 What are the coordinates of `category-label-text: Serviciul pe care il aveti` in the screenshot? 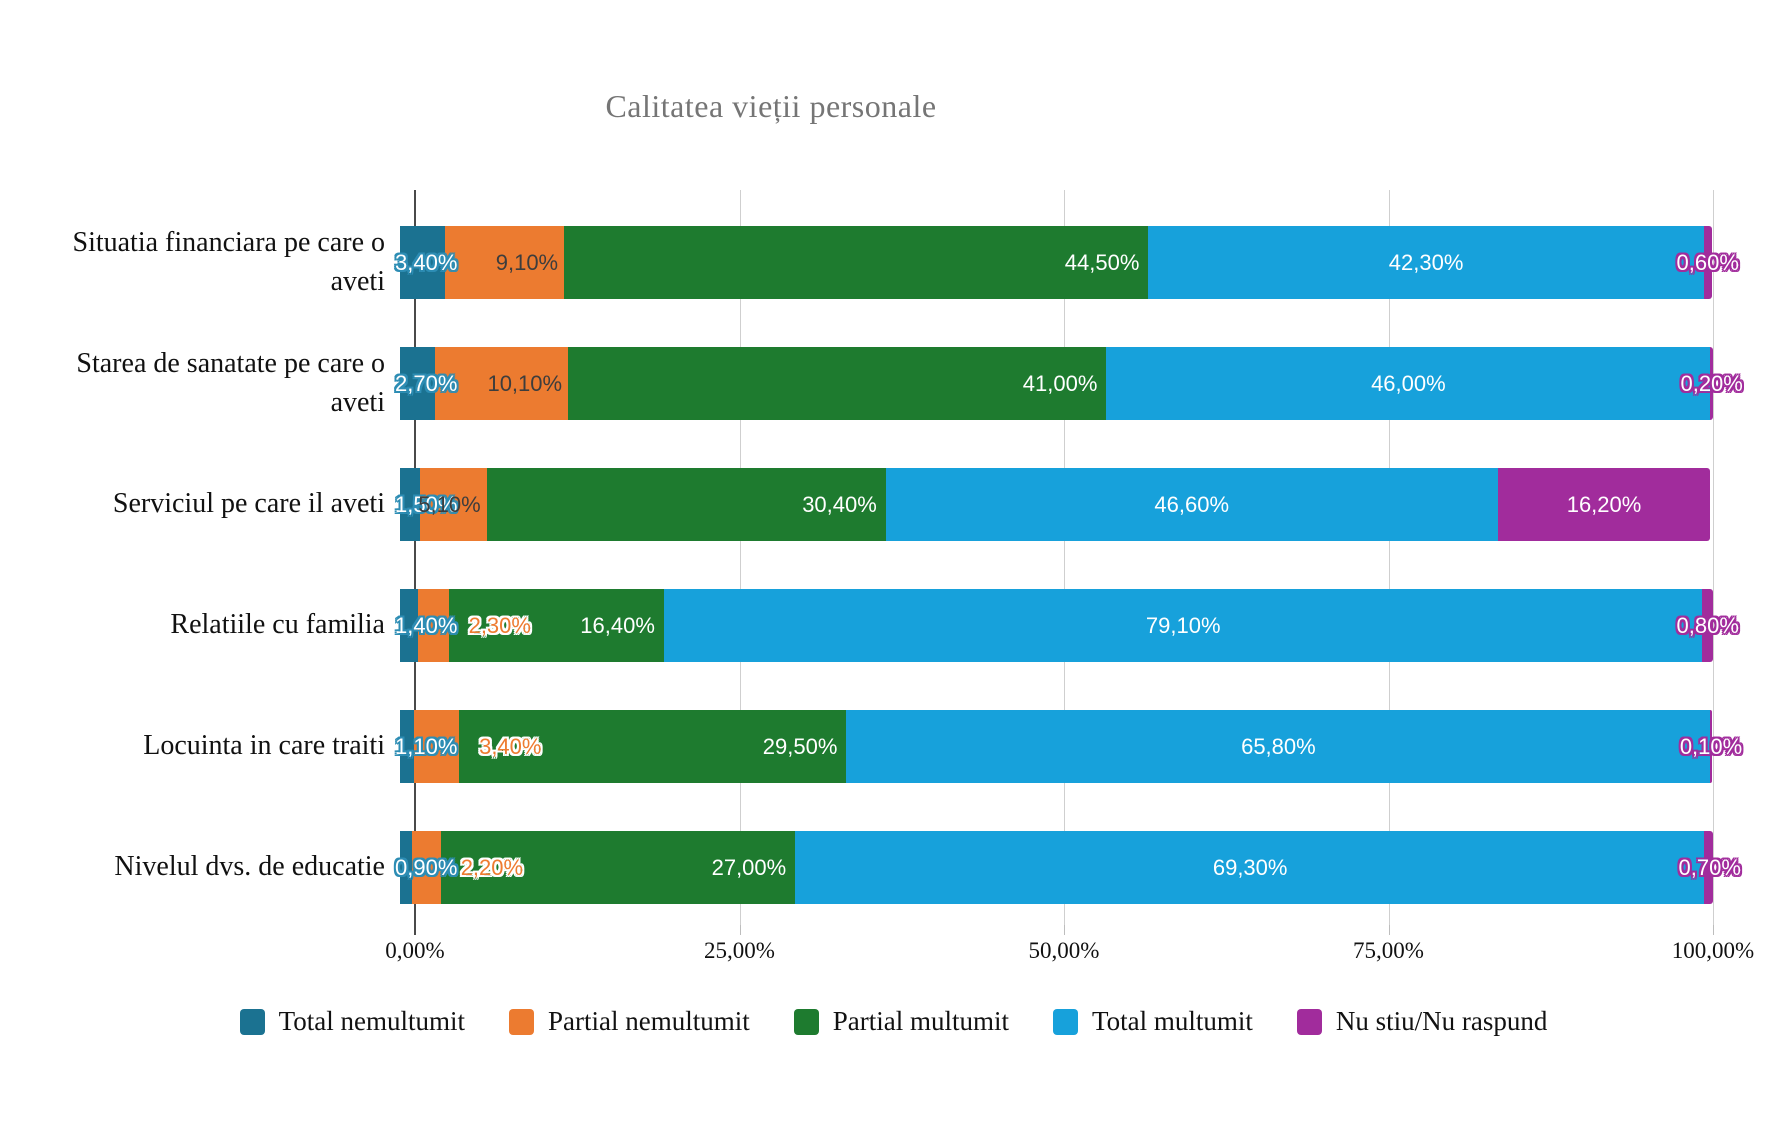 It's located at (248, 504).